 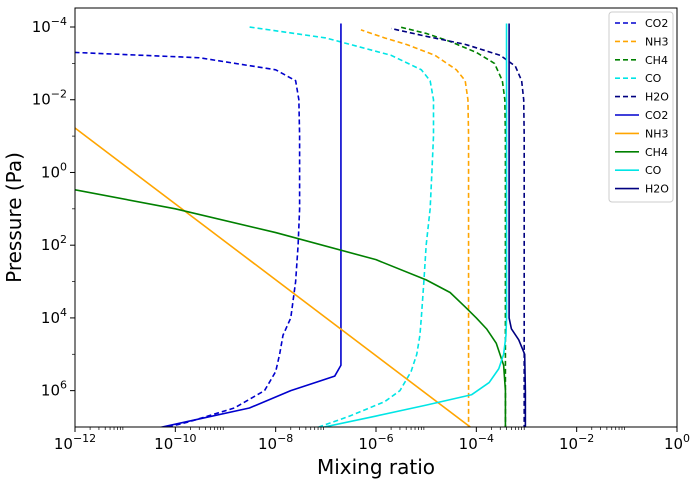 What do you see at coordinates (75, 442) in the screenshot?
I see `x-tick-label: 10⁻¹²` at bounding box center [75, 442].